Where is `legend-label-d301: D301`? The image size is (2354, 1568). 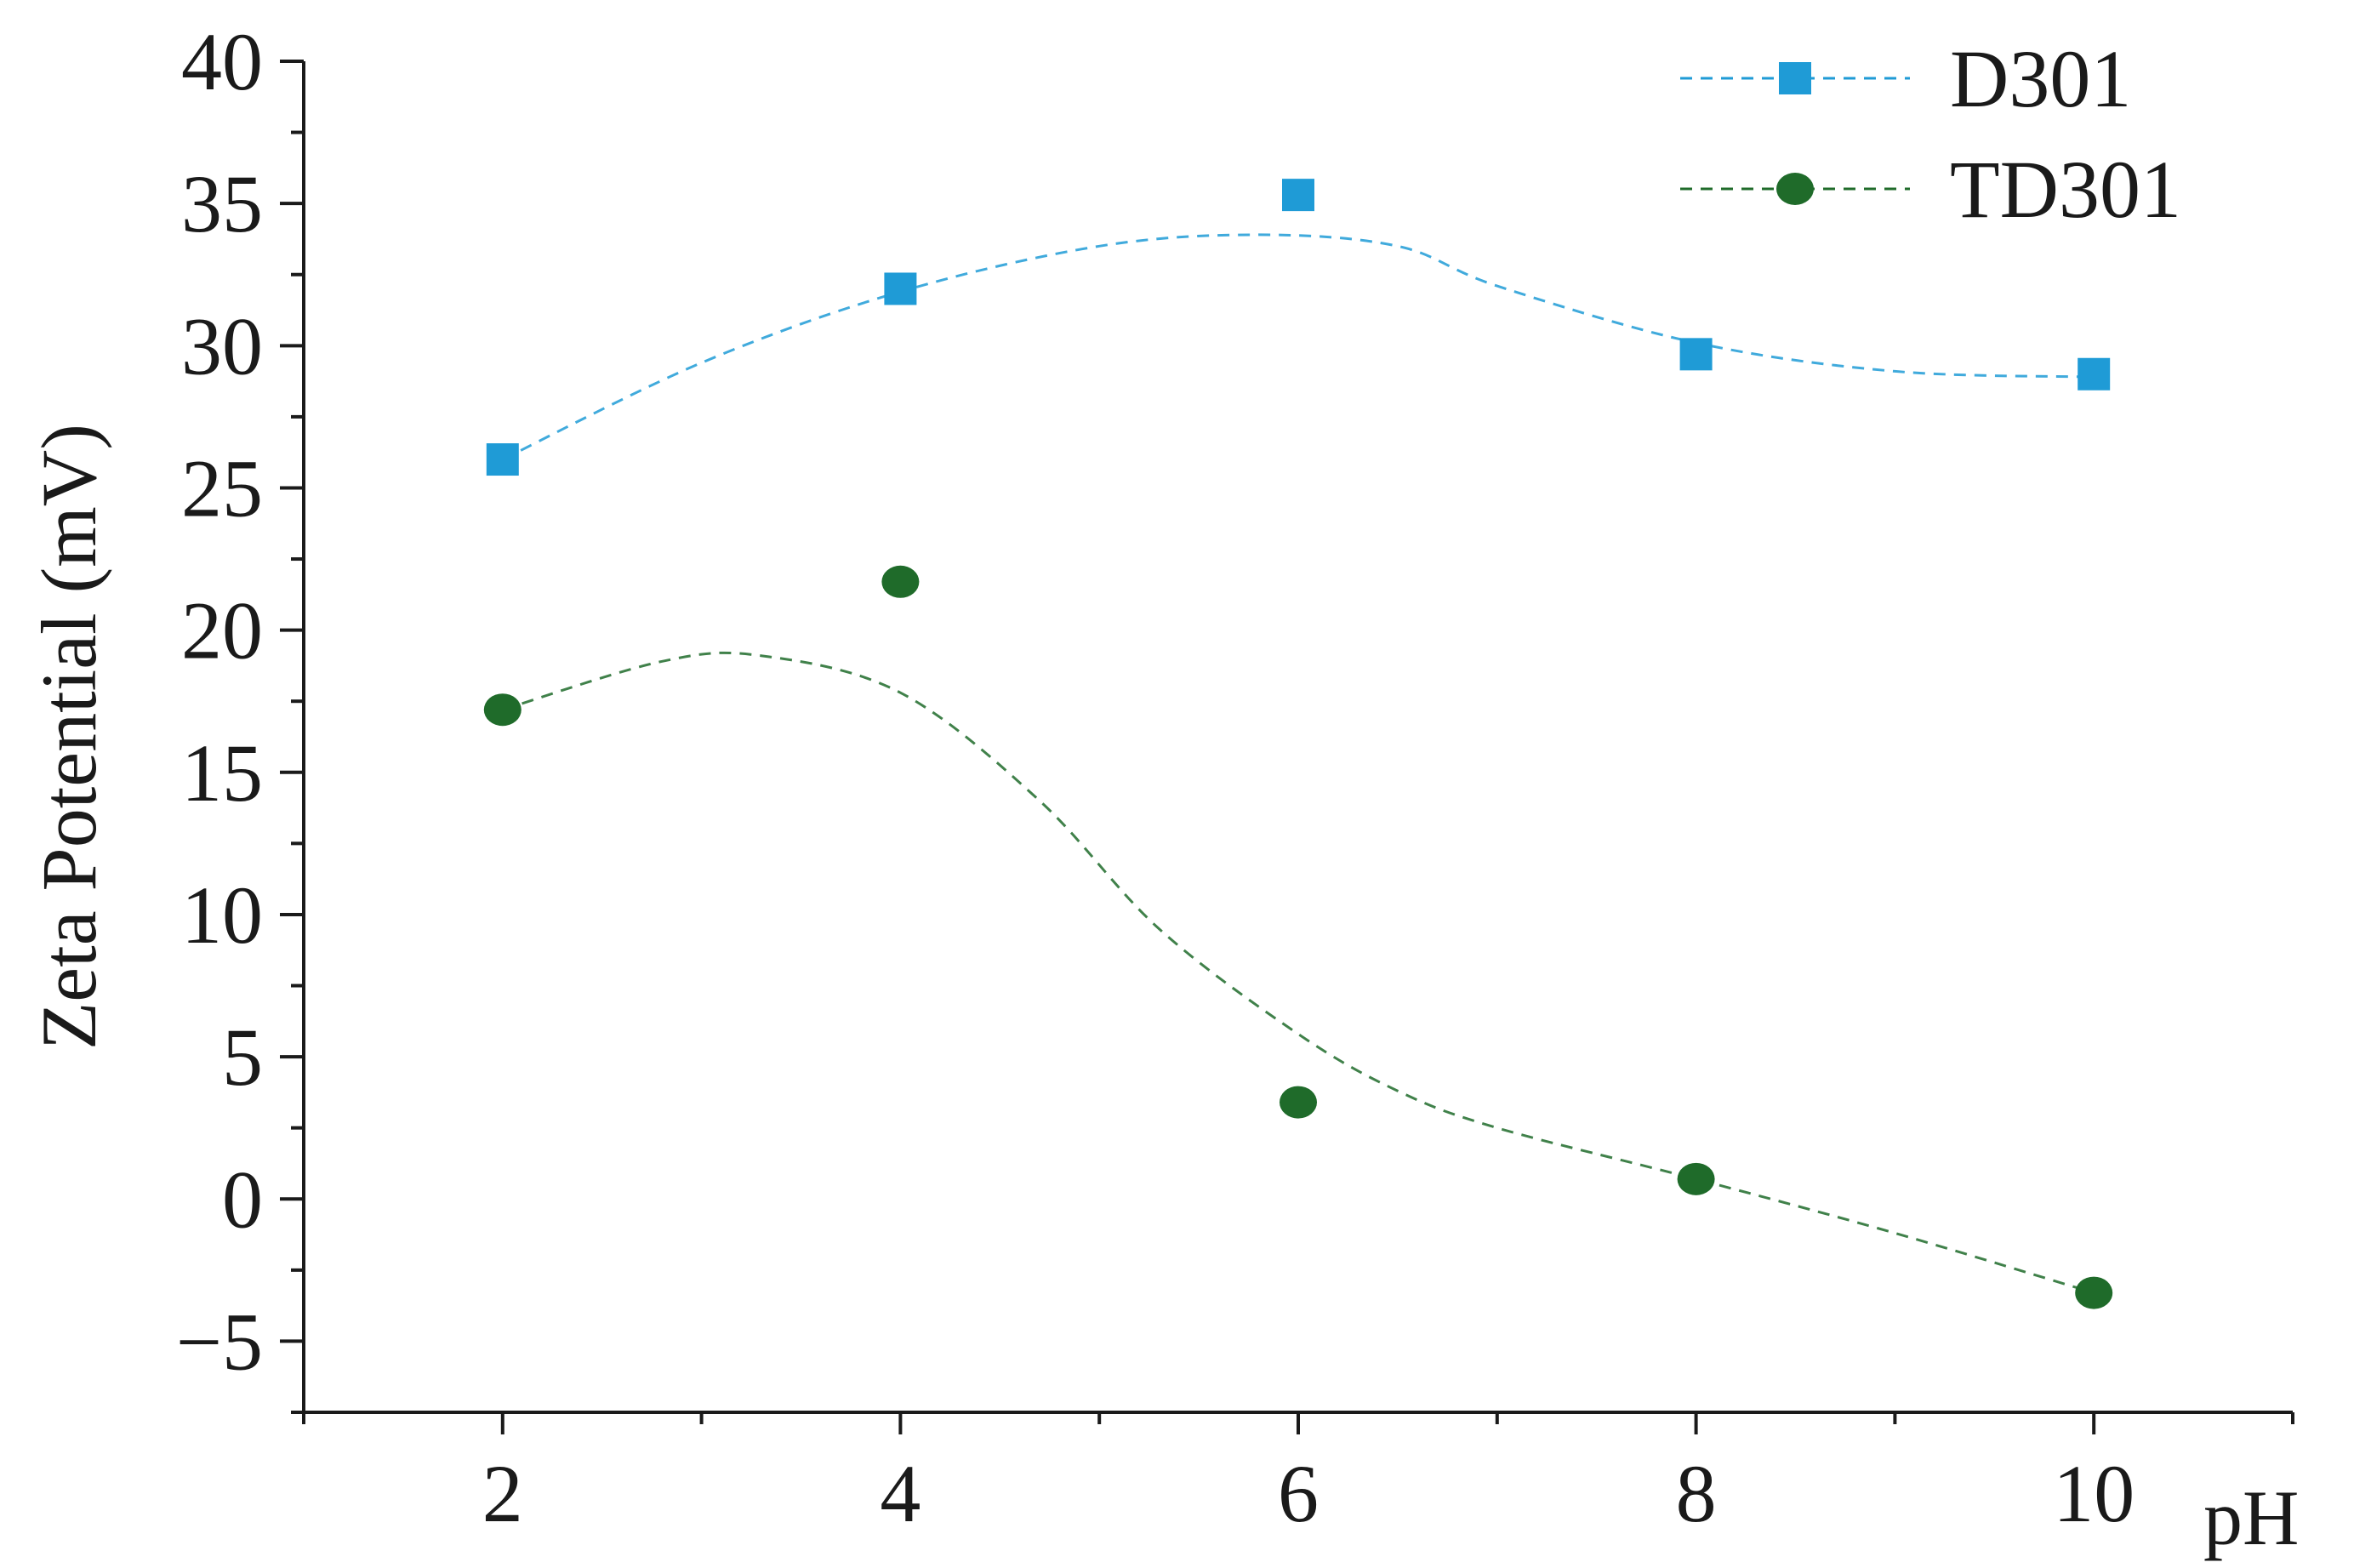 legend-label-d301: D301 is located at coordinates (2040, 78).